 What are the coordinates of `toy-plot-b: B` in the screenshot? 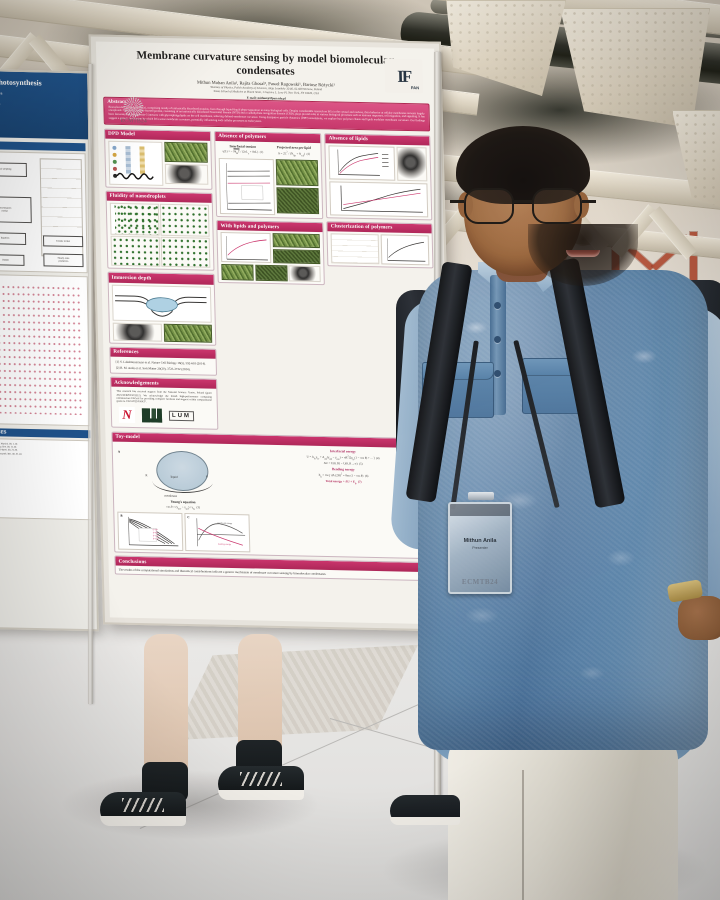 It's located at (150, 531).